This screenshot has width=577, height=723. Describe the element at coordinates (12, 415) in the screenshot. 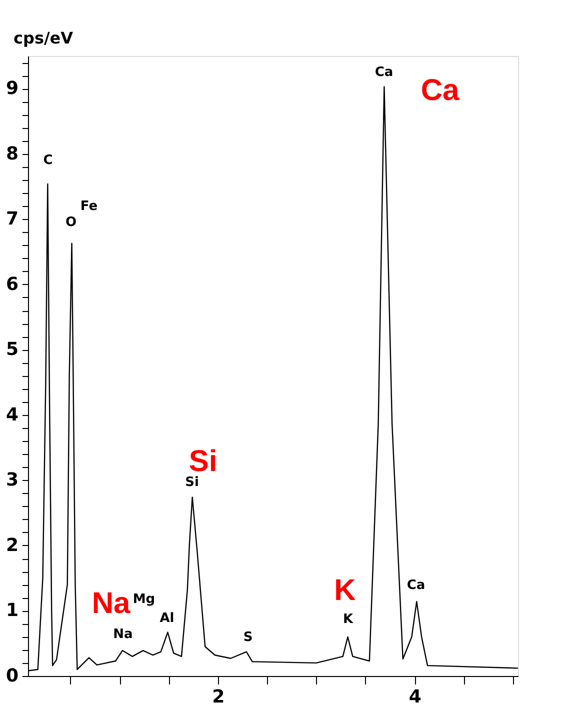

I see `y-tick-label: 4` at that location.